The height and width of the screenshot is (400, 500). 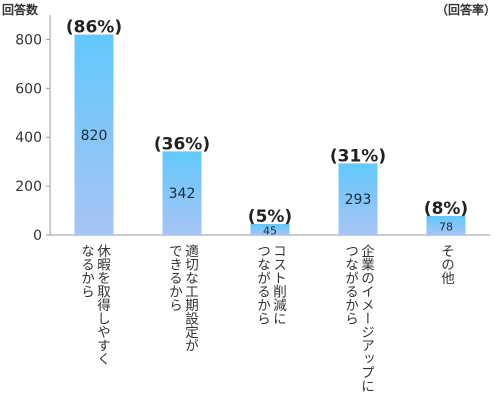 What do you see at coordinates (190, 298) in the screenshot?
I see `category-label: 適切な工期設定が` at bounding box center [190, 298].